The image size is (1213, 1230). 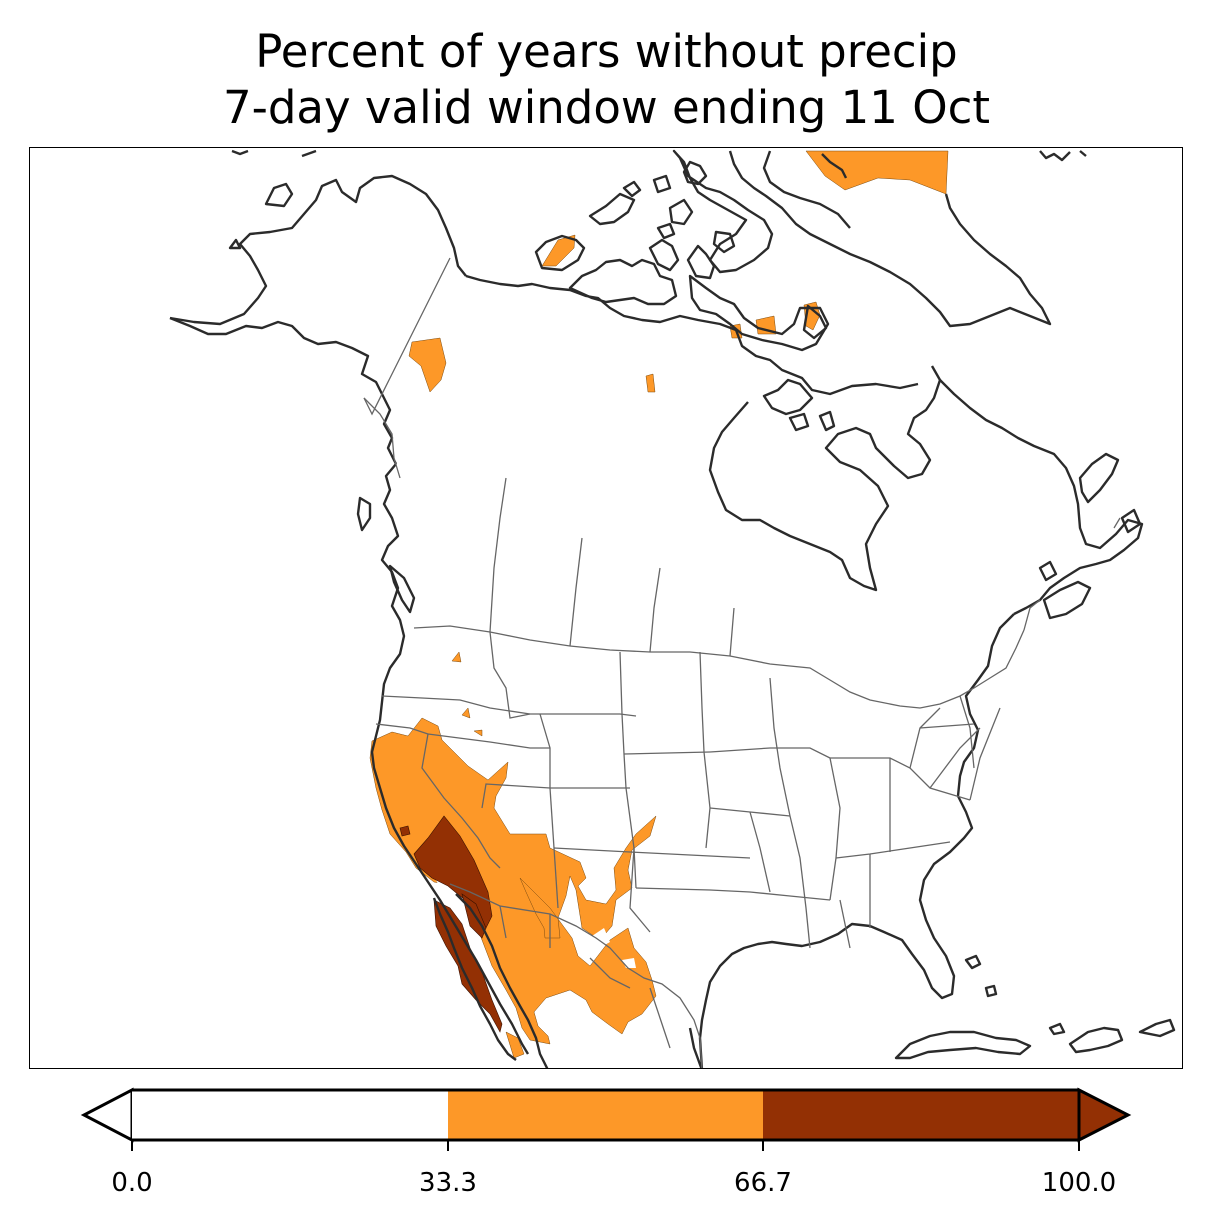 I want to click on colorbar-tick-label-1: 33.3, so click(x=448, y=1183).